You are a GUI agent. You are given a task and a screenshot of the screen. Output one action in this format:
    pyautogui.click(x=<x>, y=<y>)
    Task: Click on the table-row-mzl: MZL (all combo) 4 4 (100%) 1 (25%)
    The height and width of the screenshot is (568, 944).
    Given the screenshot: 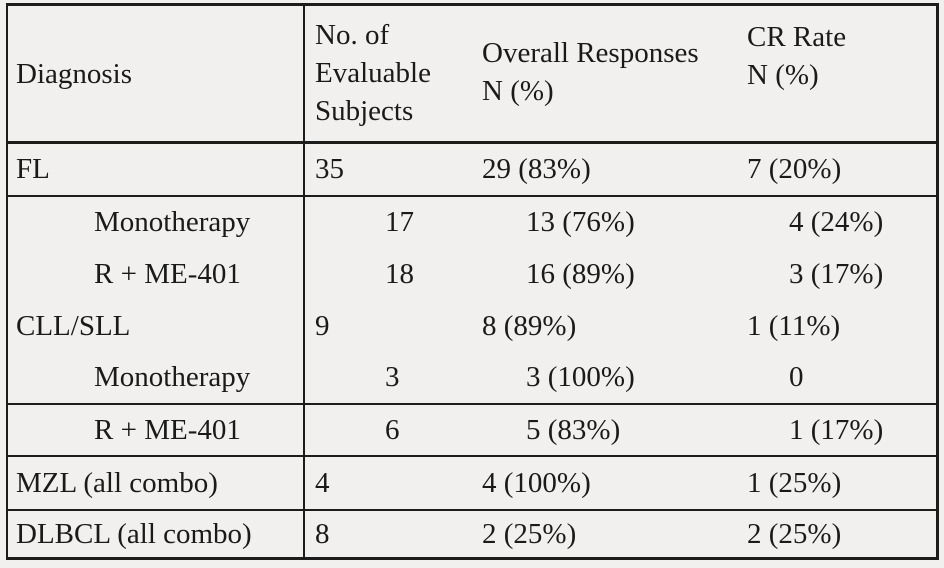 What is the action you would take?
    pyautogui.click(x=472, y=483)
    